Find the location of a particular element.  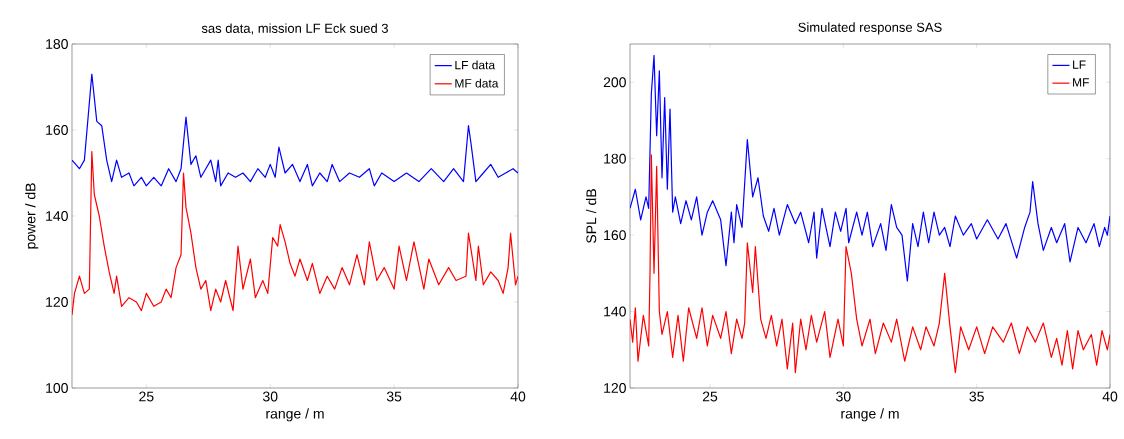

legend-label: MF is located at coordinates (1081, 82).